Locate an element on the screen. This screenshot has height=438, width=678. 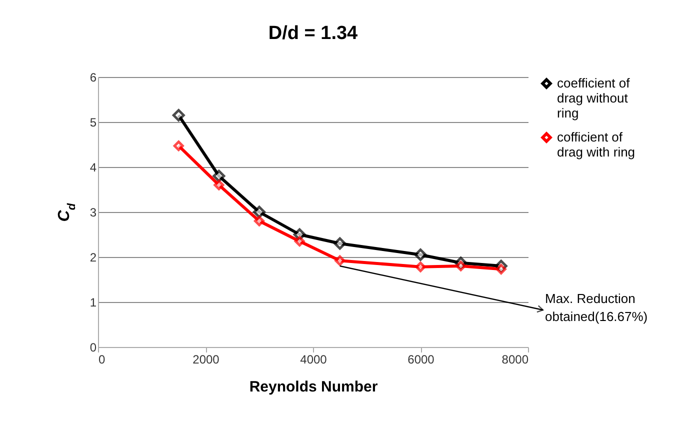
y-tick-label: 0 is located at coordinates (93, 347).